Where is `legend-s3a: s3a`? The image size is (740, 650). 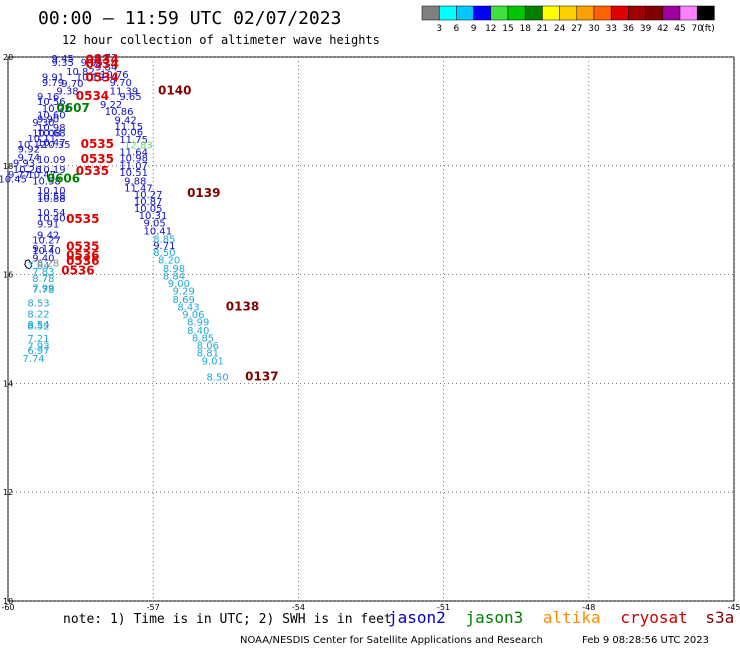 legend-s3a: s3a is located at coordinates (720, 617).